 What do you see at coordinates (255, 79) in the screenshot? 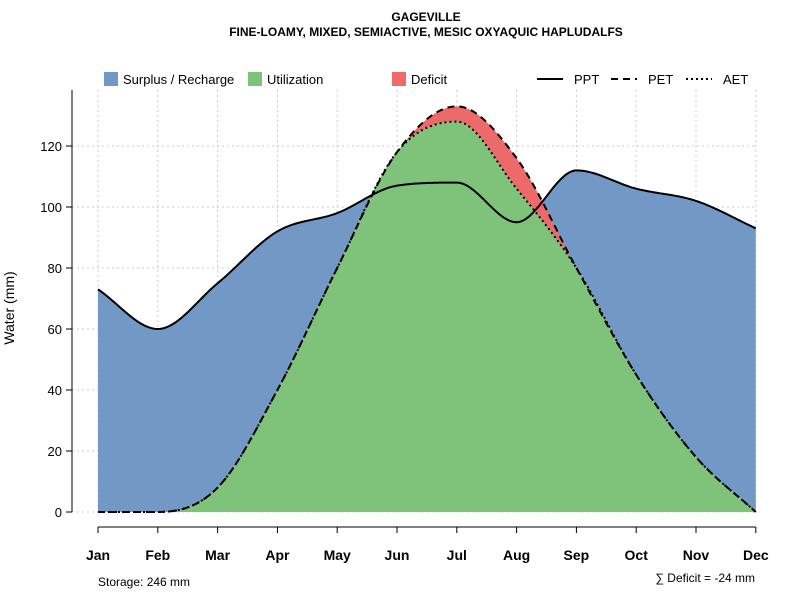
I see `legend-swatch-utilization` at bounding box center [255, 79].